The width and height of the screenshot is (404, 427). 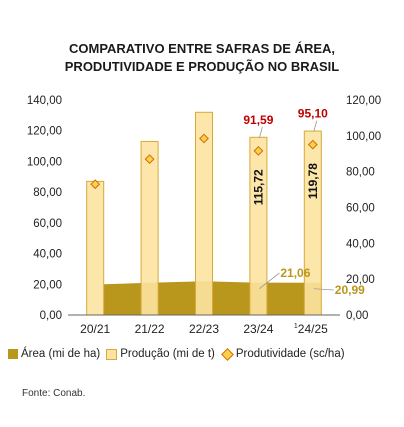 I want to click on legend-item-area: Área (mi de ha), so click(x=54, y=354).